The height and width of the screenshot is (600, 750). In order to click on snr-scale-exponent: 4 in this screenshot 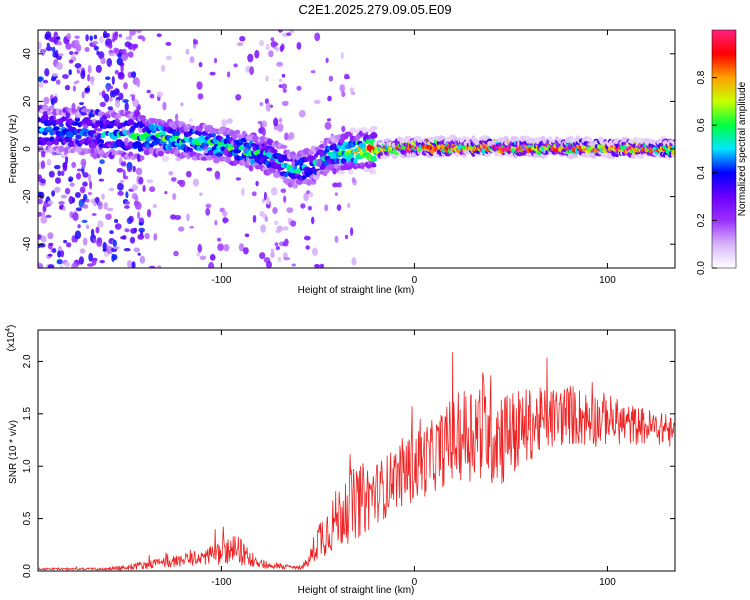, I will do `click(8, 330)`.